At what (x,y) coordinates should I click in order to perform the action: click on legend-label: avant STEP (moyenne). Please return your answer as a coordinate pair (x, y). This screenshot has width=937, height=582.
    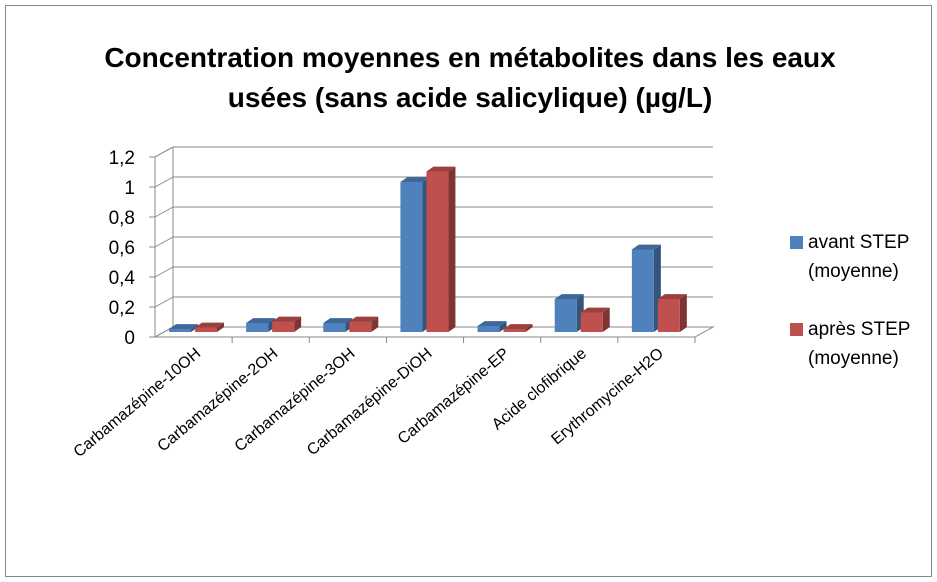
    Looking at the image, I should click on (859, 257).